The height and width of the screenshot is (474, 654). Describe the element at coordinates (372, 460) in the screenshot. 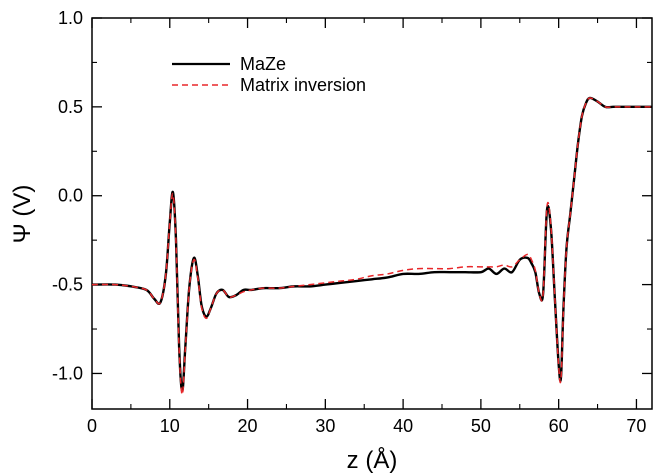

I see `x-axis-title: z (Å)` at that location.